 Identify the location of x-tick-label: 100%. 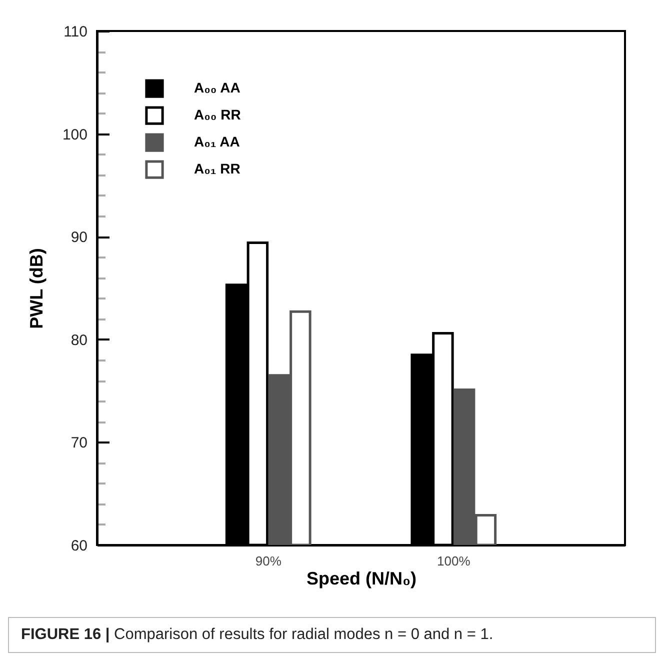
(454, 561).